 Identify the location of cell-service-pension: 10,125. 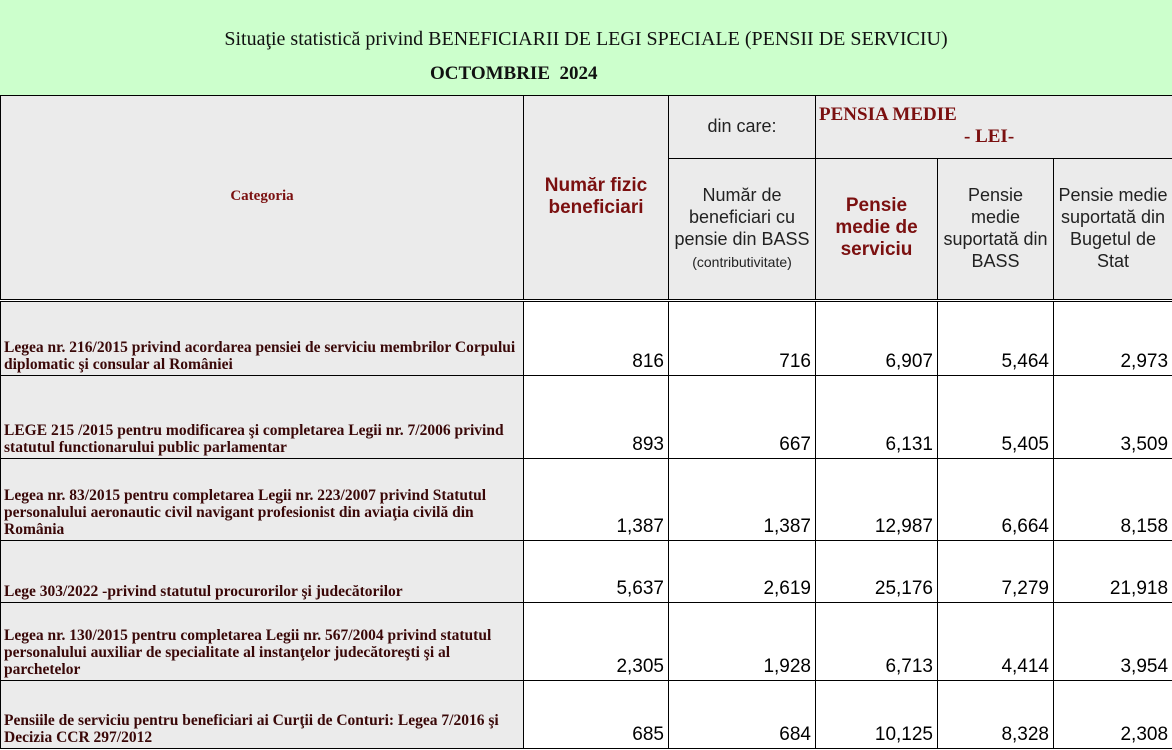
(876, 714).